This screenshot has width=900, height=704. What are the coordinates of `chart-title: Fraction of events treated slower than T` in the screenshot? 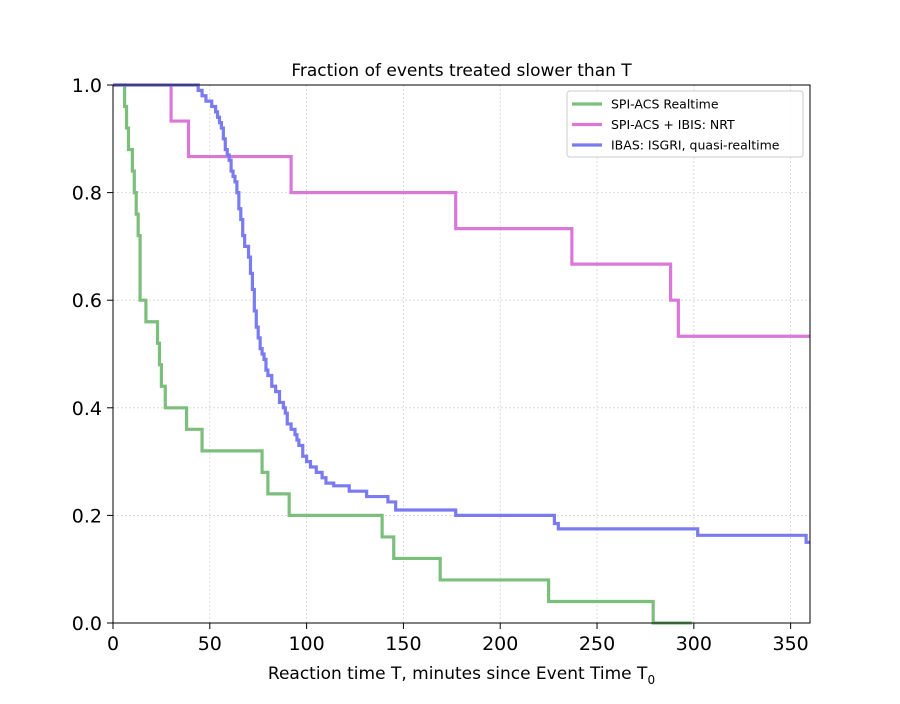 It's located at (461, 71).